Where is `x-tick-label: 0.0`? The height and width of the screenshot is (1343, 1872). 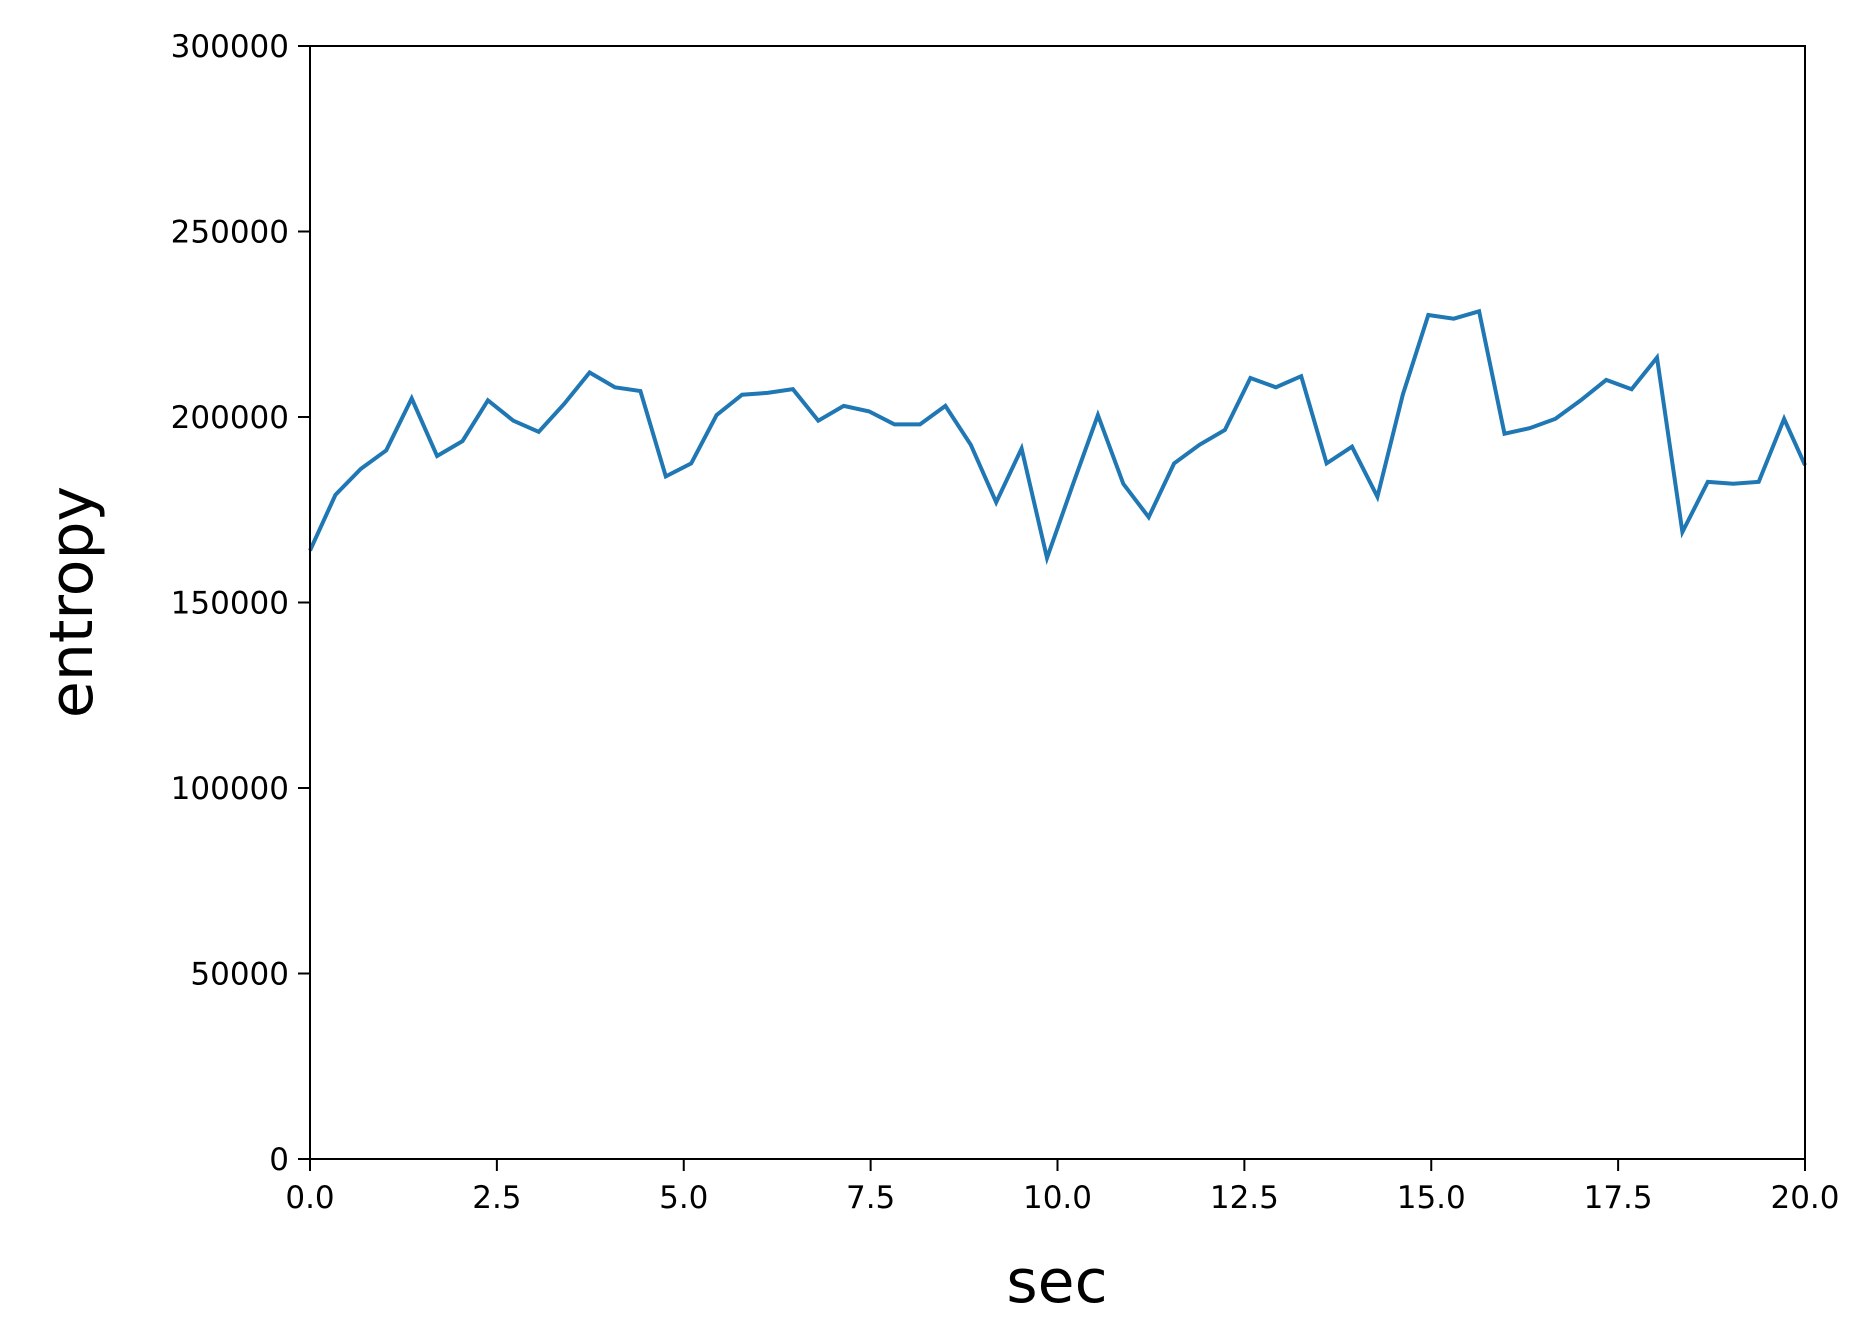
x-tick-label: 0.0 is located at coordinates (309, 1198).